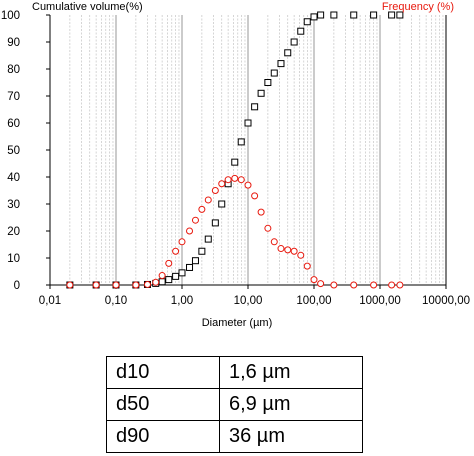  What do you see at coordinates (50, 301) in the screenshot?
I see `x-tick-label: 0,01` at bounding box center [50, 301].